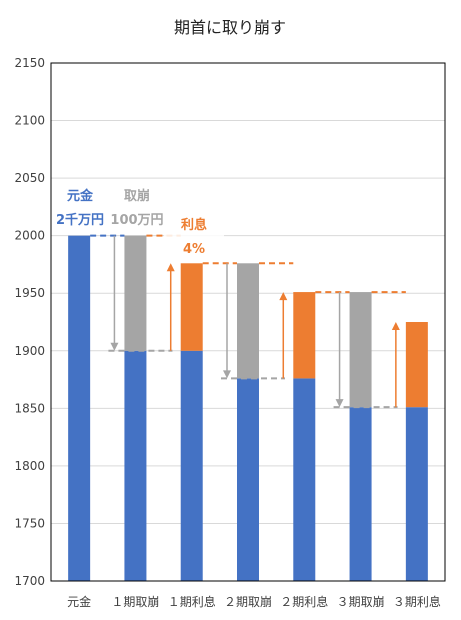  I want to click on y-tick-label: 1950, so click(29, 293).